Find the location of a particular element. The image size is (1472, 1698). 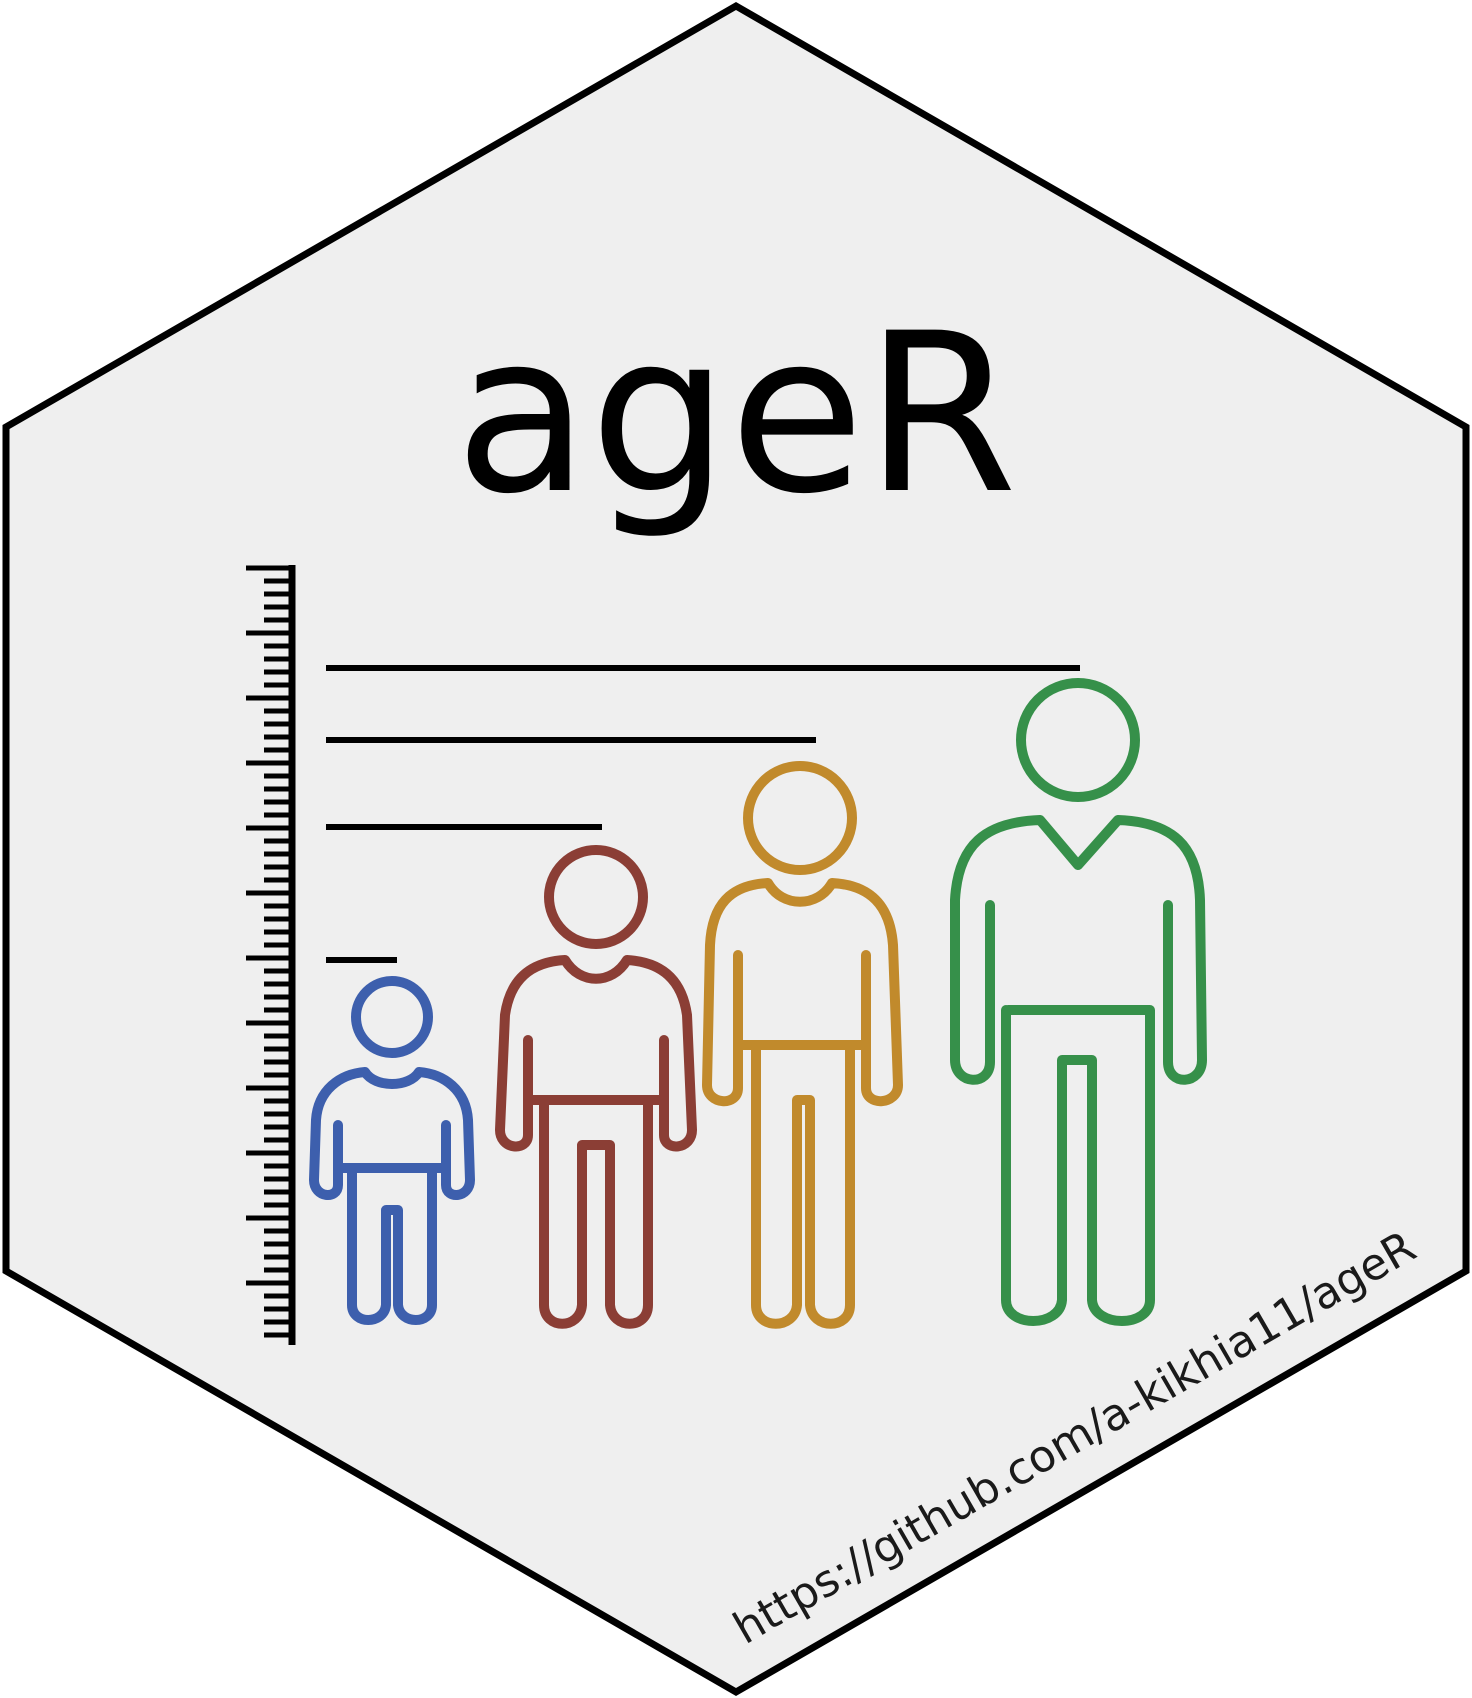

person-icon-teenager is located at coordinates (802, 1045).